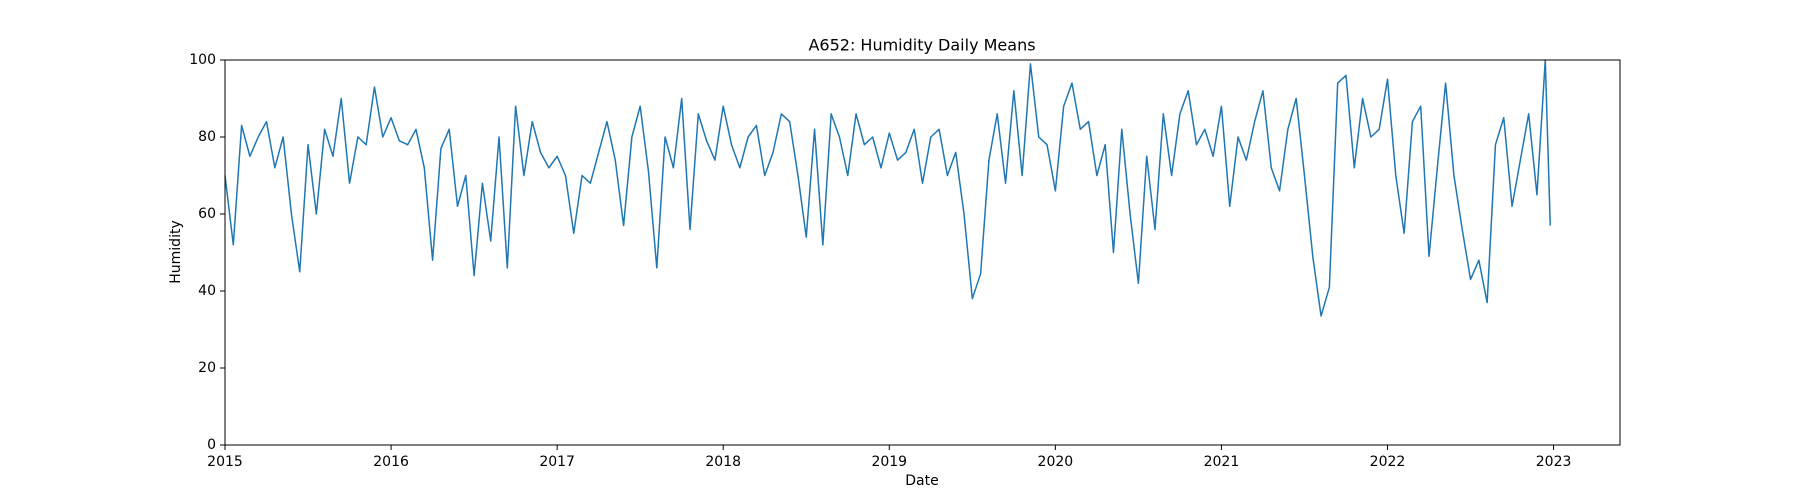  I want to click on y-tick-label: 100, so click(202, 60).